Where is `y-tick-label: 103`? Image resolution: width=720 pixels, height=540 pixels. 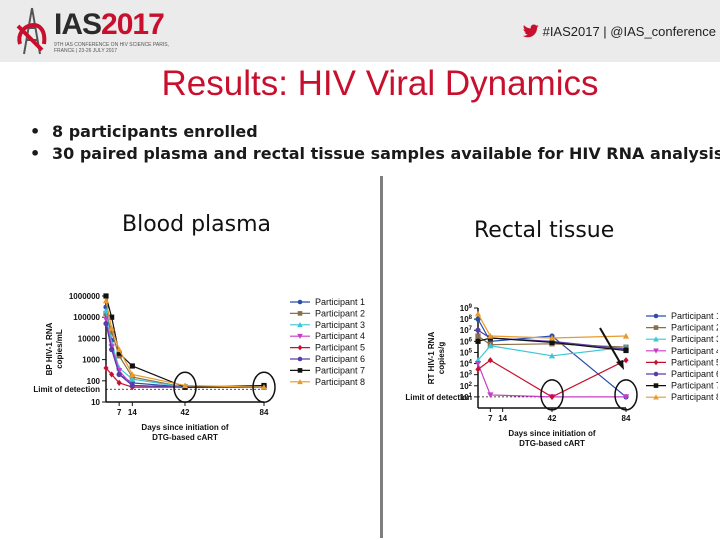
y-tick-label: 103 is located at coordinates (466, 375).